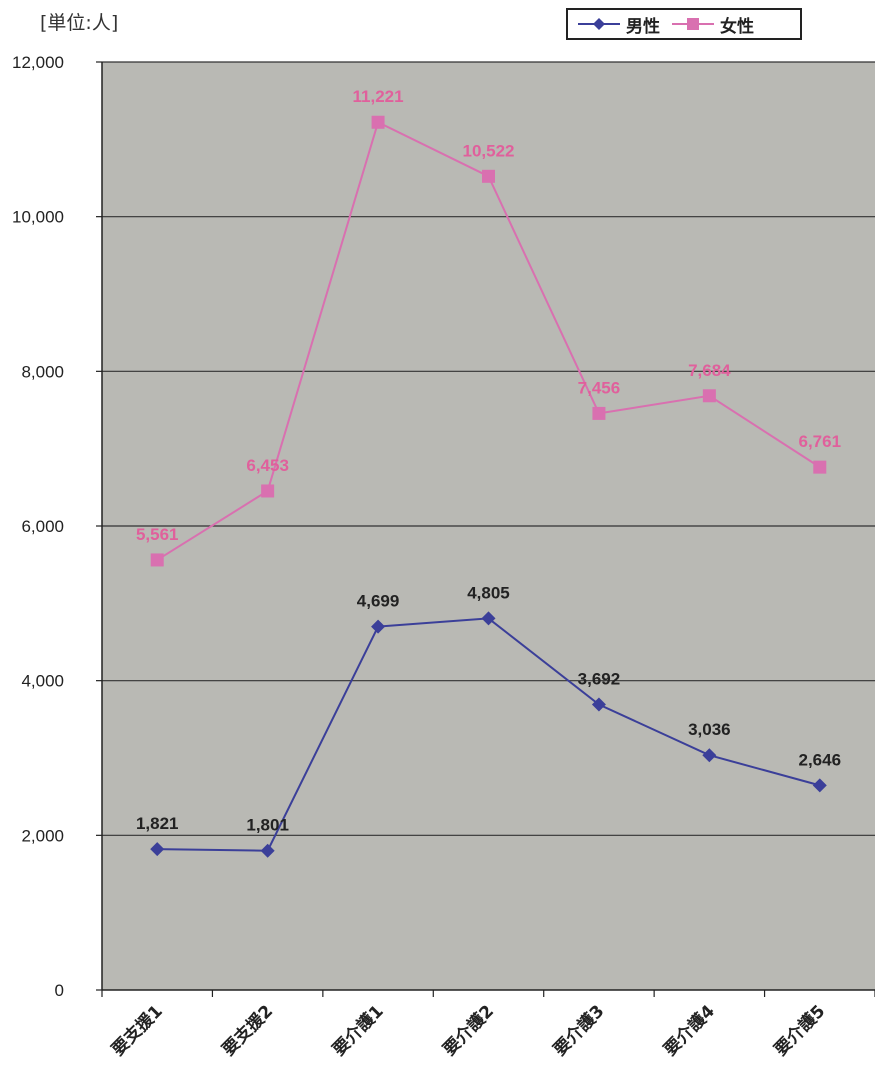 This screenshot has width=875, height=1082. I want to click on legend-swatch-male, so click(599, 24).